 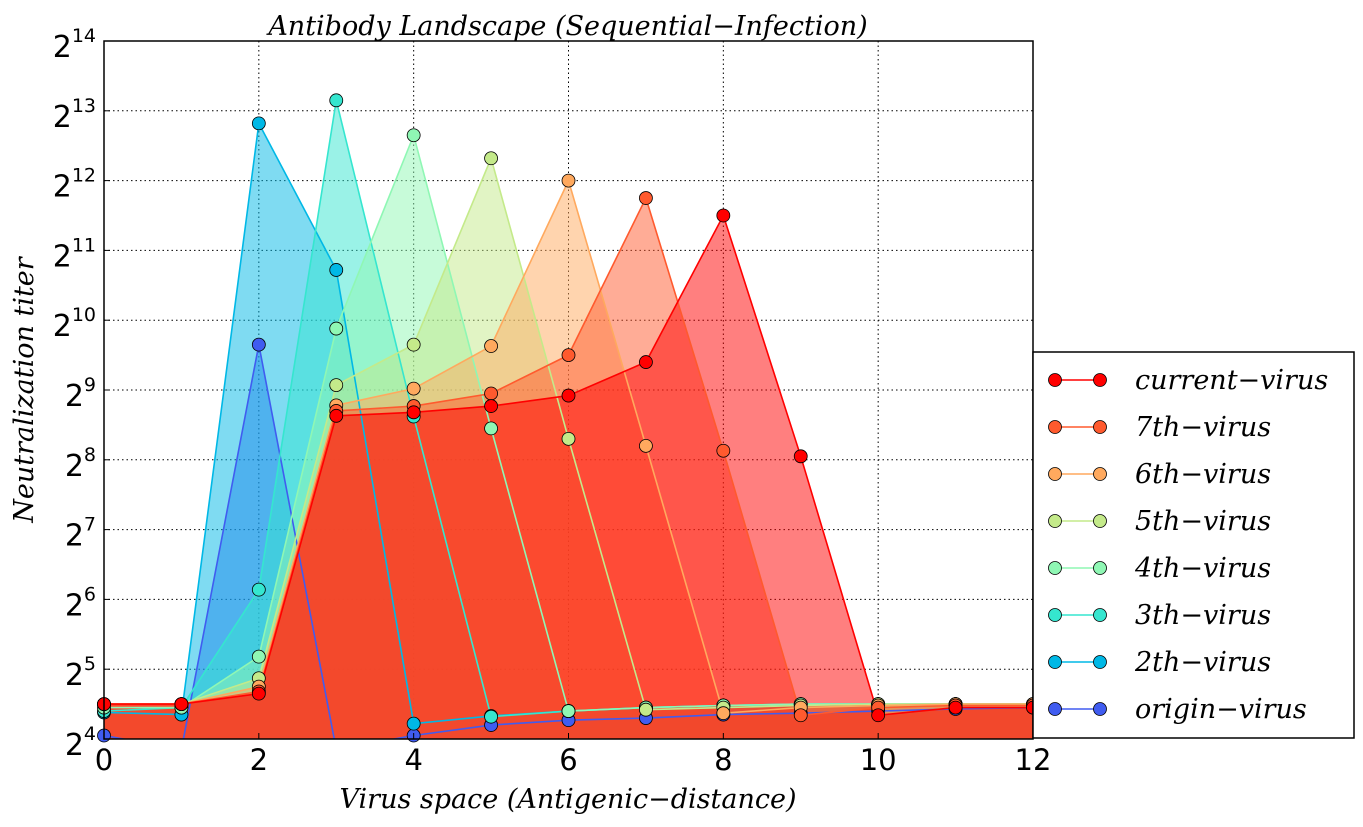 What do you see at coordinates (80, 743) in the screenshot?
I see `y-tick-label: 24` at bounding box center [80, 743].